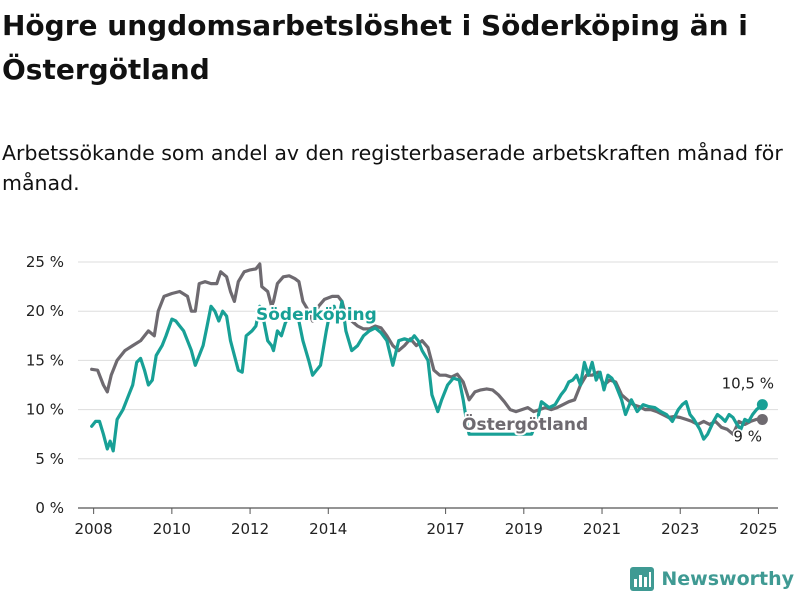  Describe the element at coordinates (316, 315) in the screenshot. I see `series-label-soderkoping: Söderköping` at that location.